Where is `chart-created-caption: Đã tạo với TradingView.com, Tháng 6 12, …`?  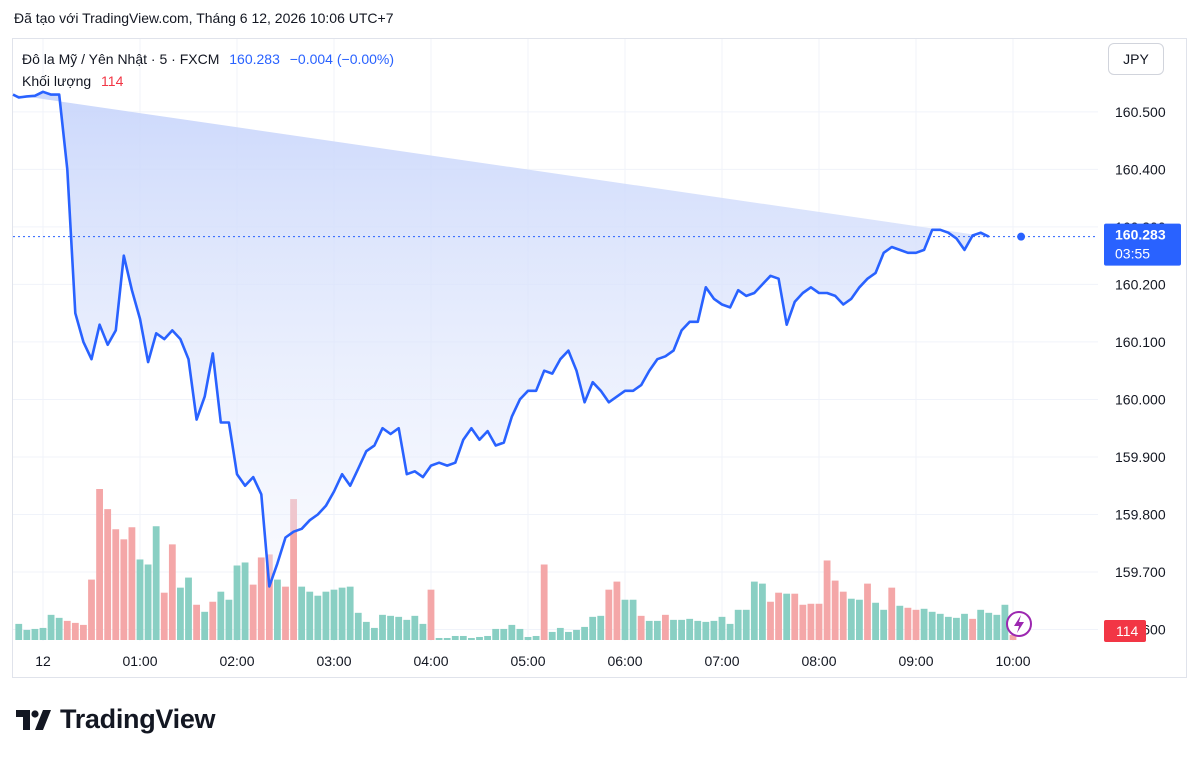
chart-created-caption: Đã tạo với TradingView.com, Tháng 6 12, … is located at coordinates (204, 18).